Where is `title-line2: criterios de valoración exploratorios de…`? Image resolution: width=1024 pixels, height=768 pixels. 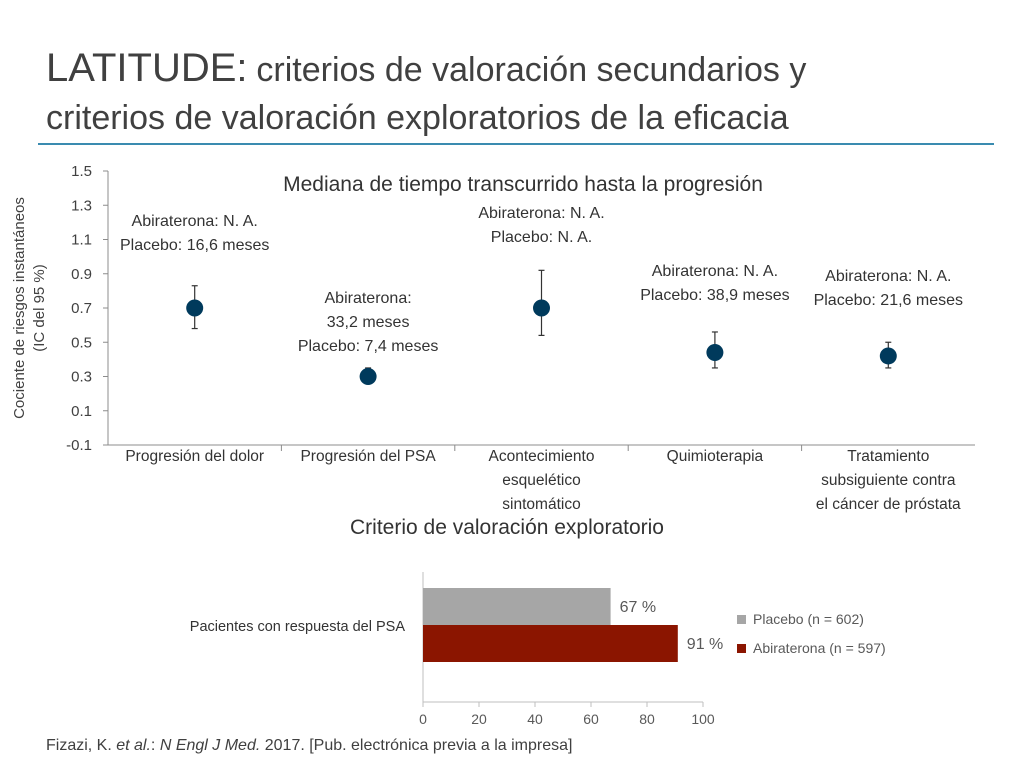 title-line2: criterios de valoración exploratorios de… is located at coordinates (417, 118).